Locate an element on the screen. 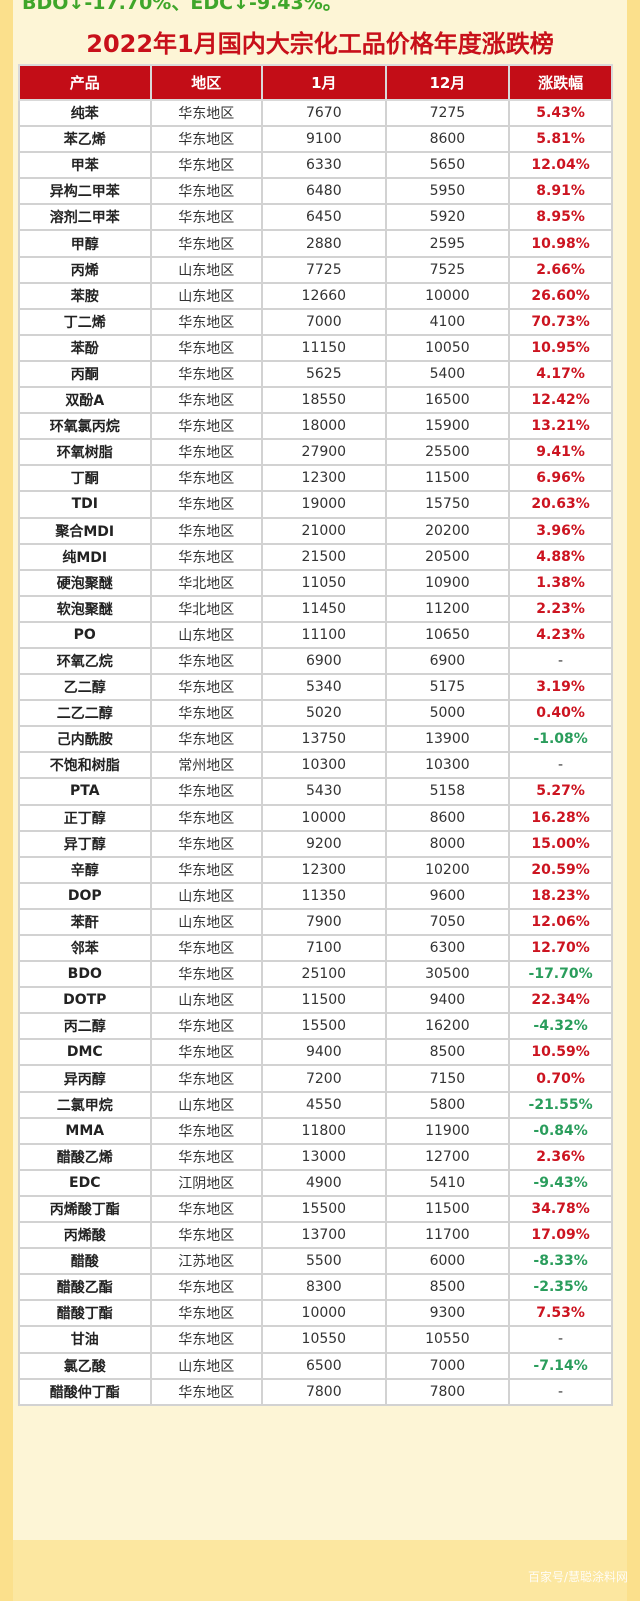 The width and height of the screenshot is (640, 1601). cell-product: PTA is located at coordinates (85, 791).